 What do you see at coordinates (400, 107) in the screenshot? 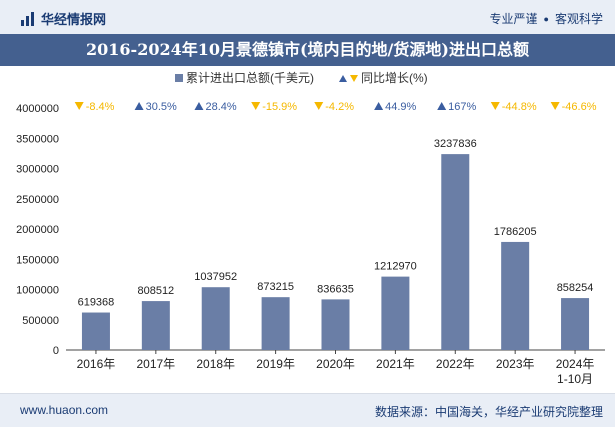
I see `yoy-label: 44.9%` at bounding box center [400, 107].